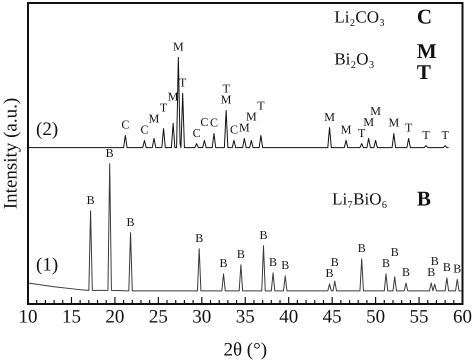 The height and width of the screenshot is (362, 474). Describe the element at coordinates (245, 350) in the screenshot. I see `x-axis-title: 2θ (°)` at that location.